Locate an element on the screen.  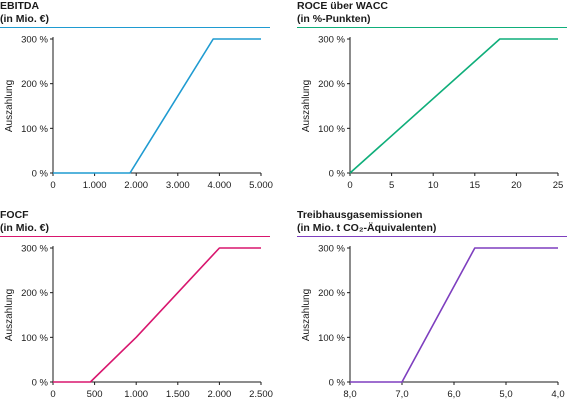
x-tick-label: 4,0 is located at coordinates (557, 394).